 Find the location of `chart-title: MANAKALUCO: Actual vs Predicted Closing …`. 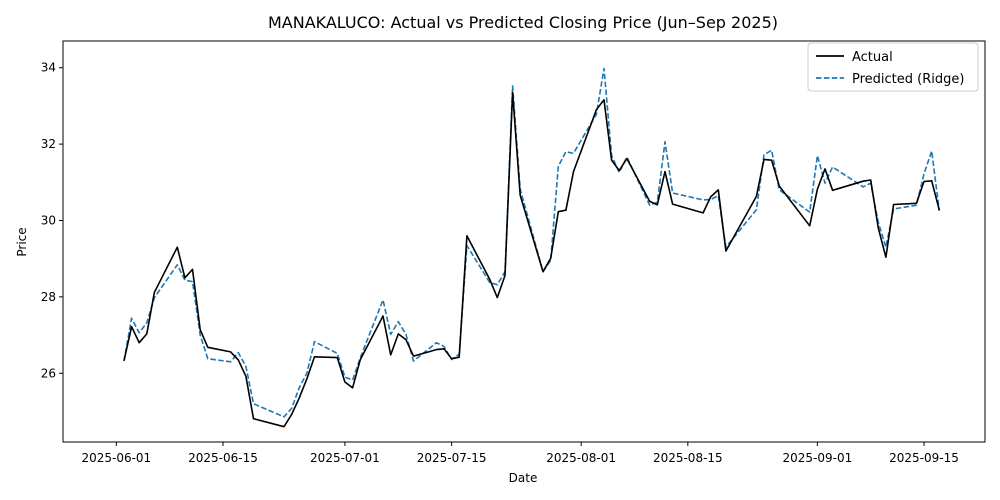

chart-title: MANAKALUCO: Actual vs Predicted Closing … is located at coordinates (523, 22).